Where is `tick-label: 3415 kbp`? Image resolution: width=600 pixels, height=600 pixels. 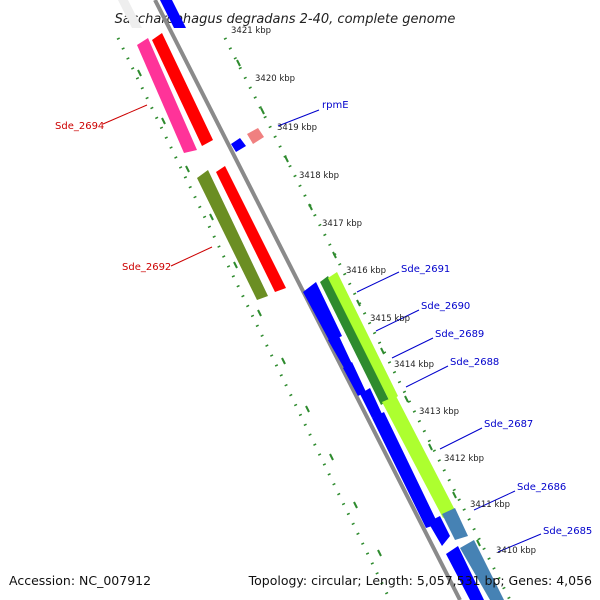 tick-label: 3415 kbp is located at coordinates (390, 319).